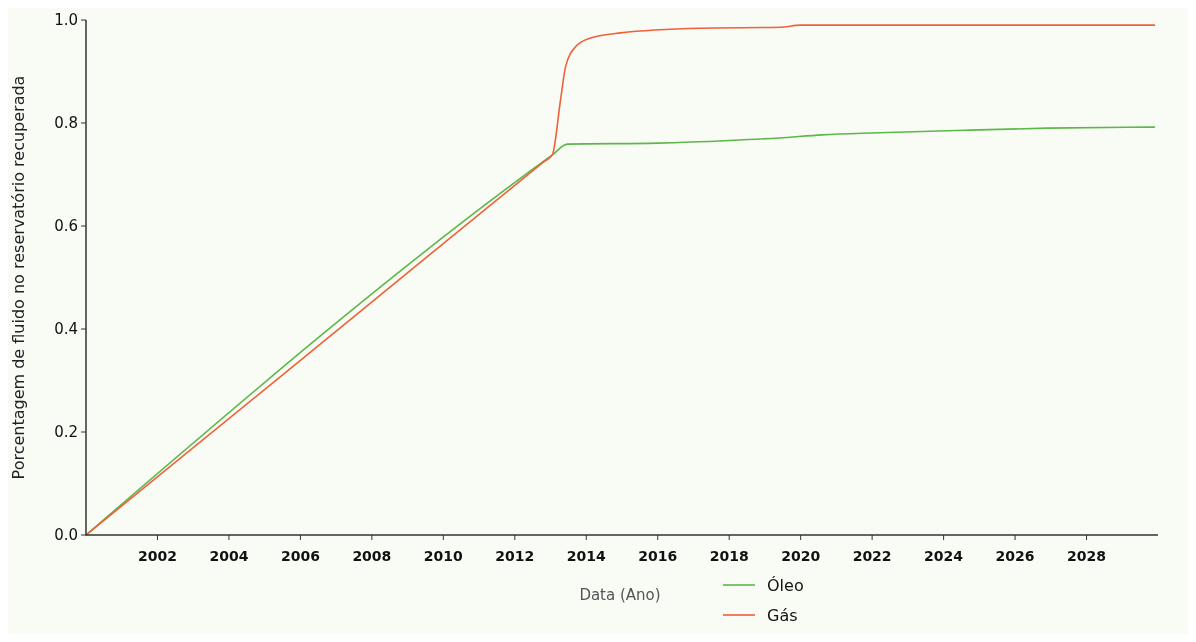 The image size is (1196, 642). I want to click on y-tick-label: 1.0, so click(66, 20).